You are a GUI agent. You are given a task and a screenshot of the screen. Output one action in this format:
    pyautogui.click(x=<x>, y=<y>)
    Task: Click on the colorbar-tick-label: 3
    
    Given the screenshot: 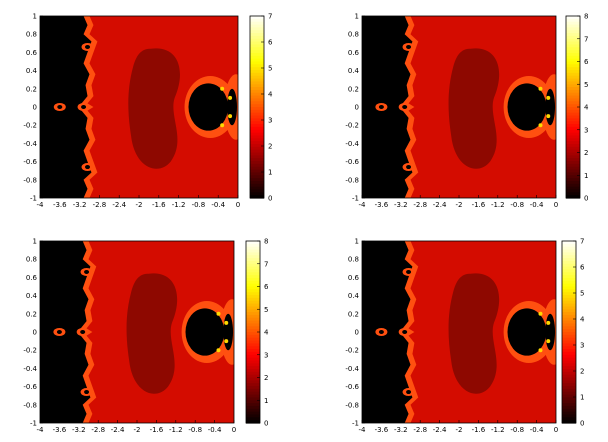 What is the action you would take?
    pyautogui.click(x=586, y=130)
    